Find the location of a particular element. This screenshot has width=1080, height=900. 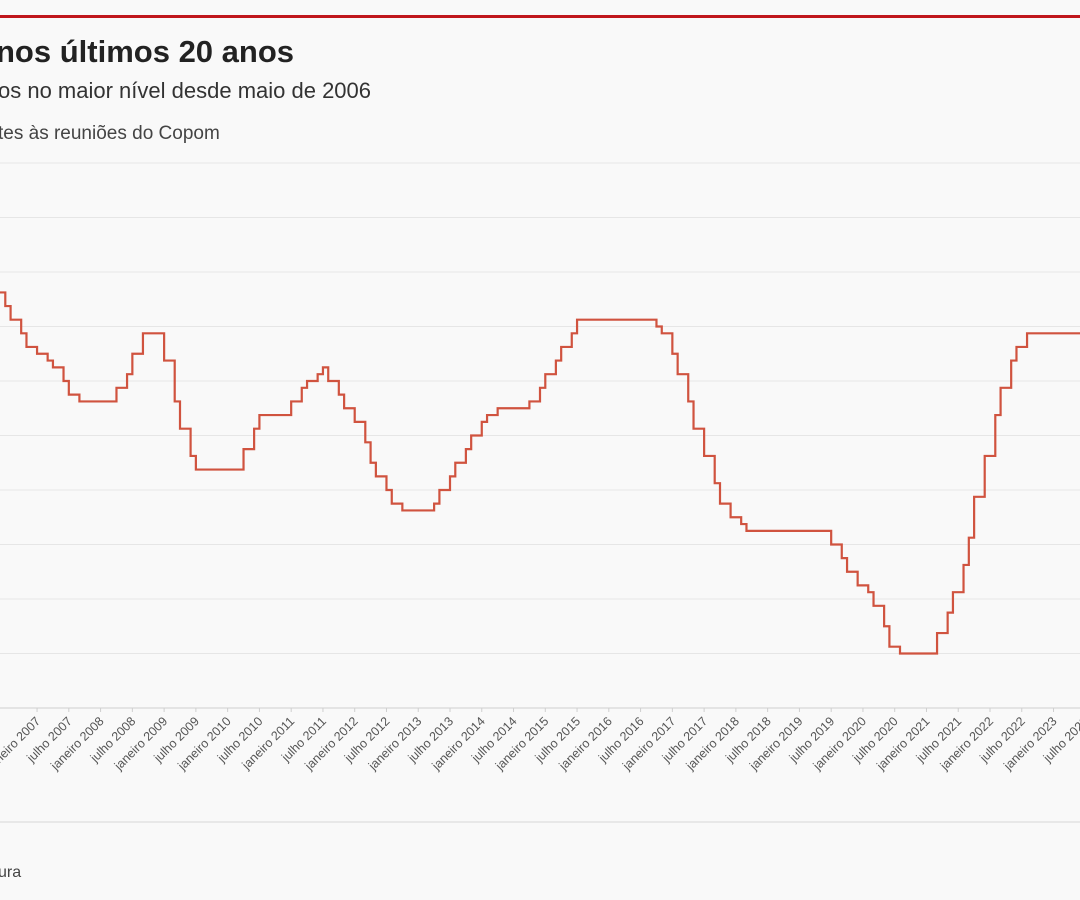

chart-note: tes às reuniões do Copom is located at coordinates (110, 133).